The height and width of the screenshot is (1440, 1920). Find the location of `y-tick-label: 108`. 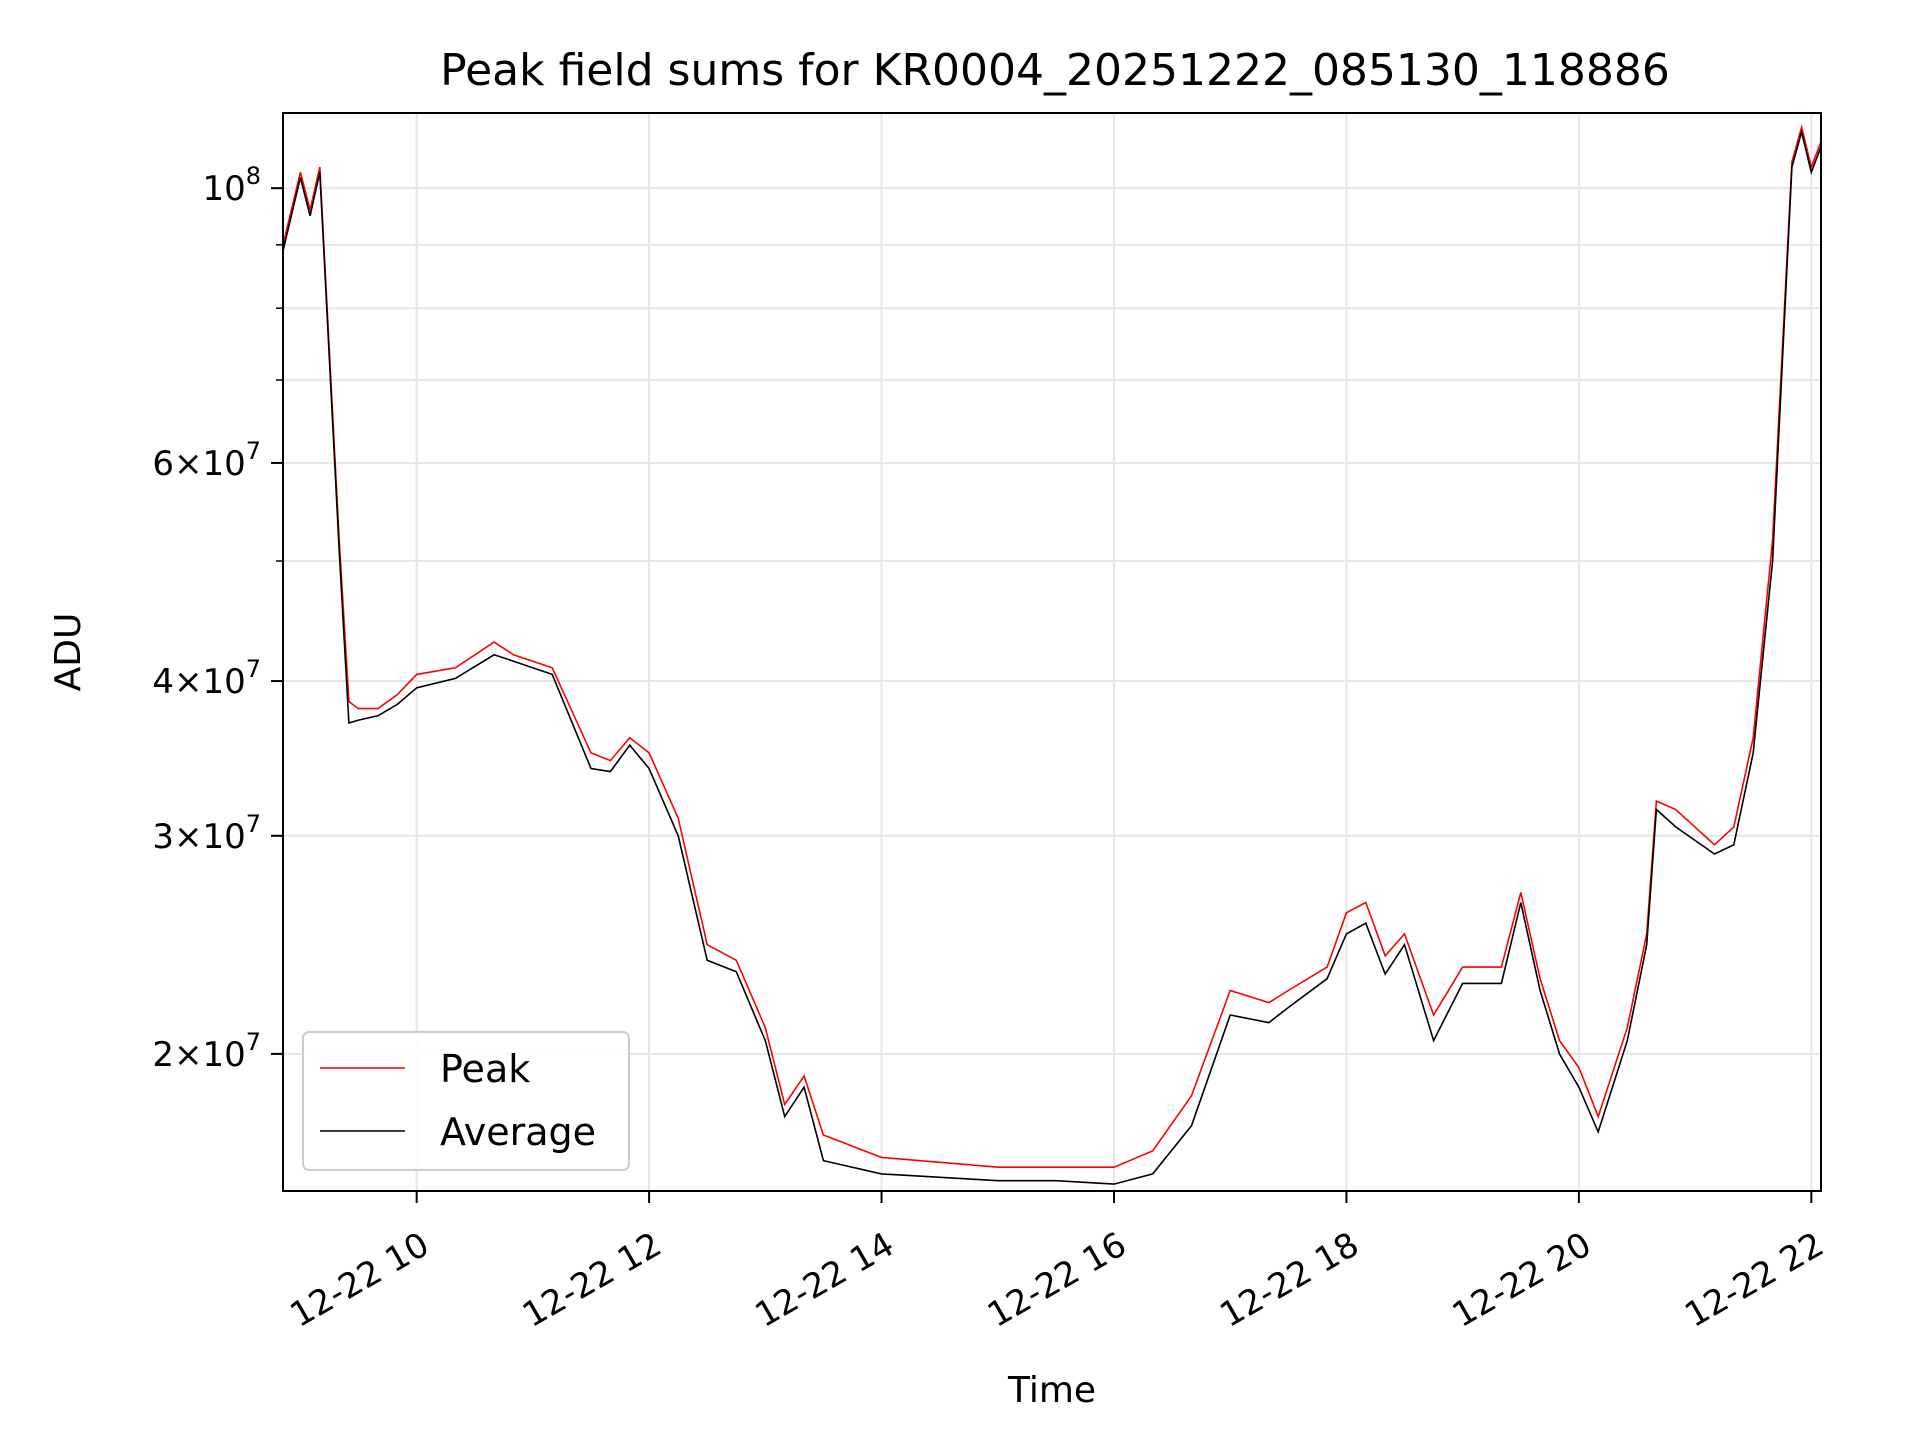

y-tick-label: 108 is located at coordinates (231, 185).